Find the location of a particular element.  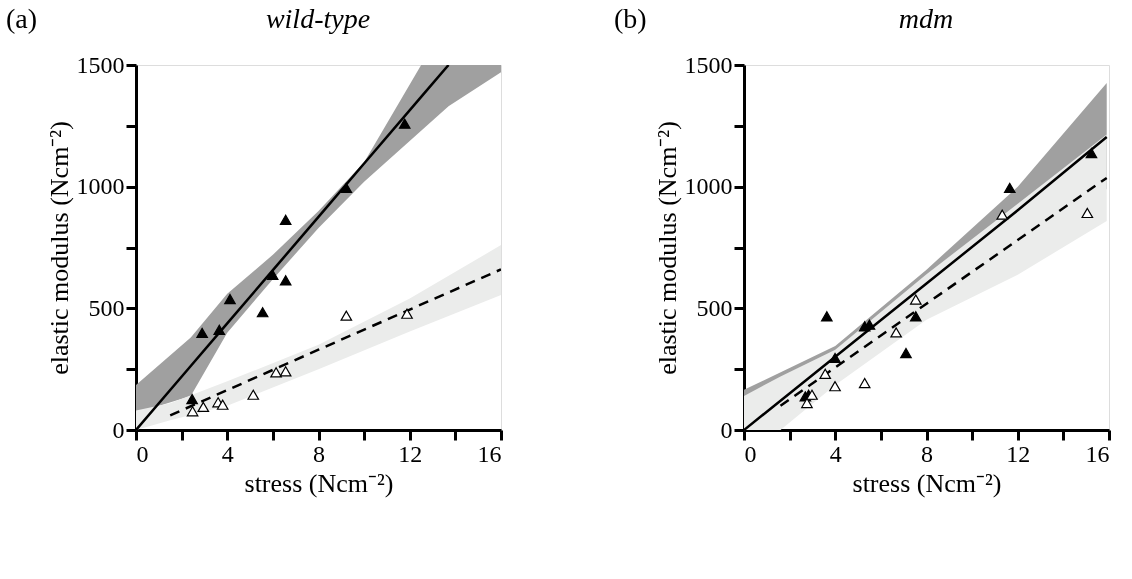

chart-title: wild-type is located at coordinates (318, 18).